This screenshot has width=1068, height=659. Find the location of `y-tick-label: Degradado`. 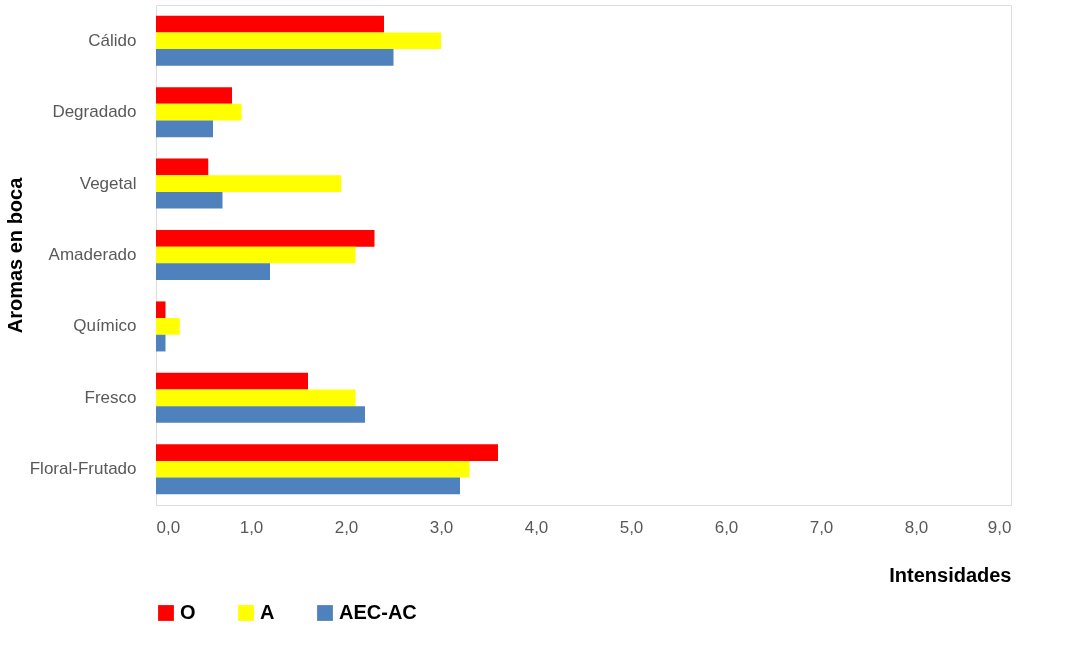

y-tick-label: Degradado is located at coordinates (94, 112).